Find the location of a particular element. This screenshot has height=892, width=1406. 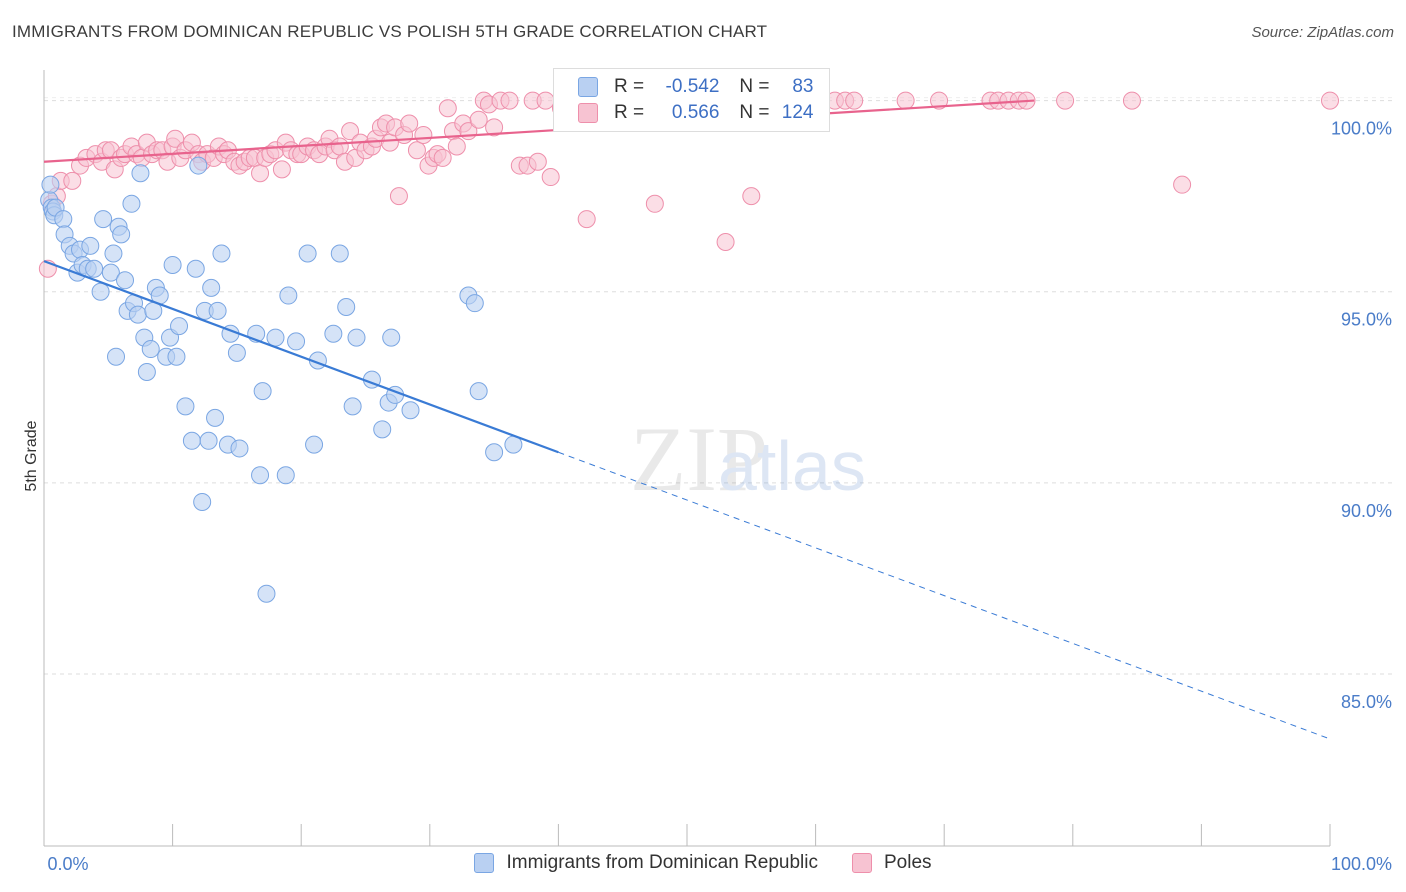

pink-swatch is located at coordinates (588, 113).